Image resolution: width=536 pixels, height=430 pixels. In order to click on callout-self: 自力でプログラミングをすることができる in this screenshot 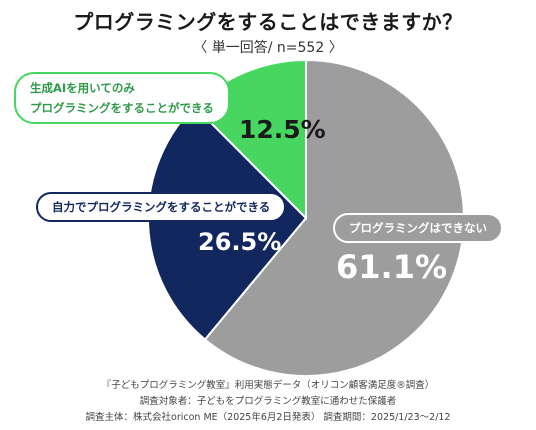, I will do `click(161, 207)`.